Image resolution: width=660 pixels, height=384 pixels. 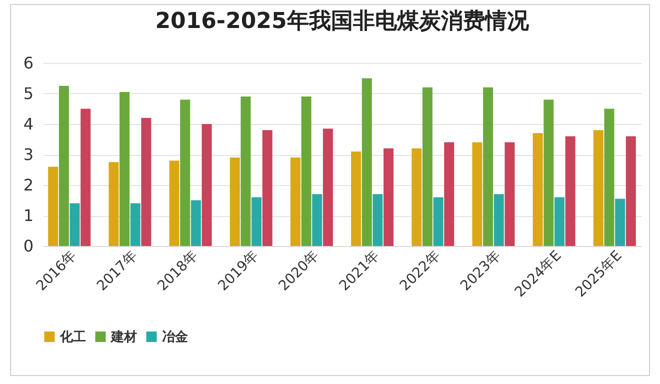 What do you see at coordinates (175, 336) in the screenshot?
I see `legend-label: 冶金` at bounding box center [175, 336].